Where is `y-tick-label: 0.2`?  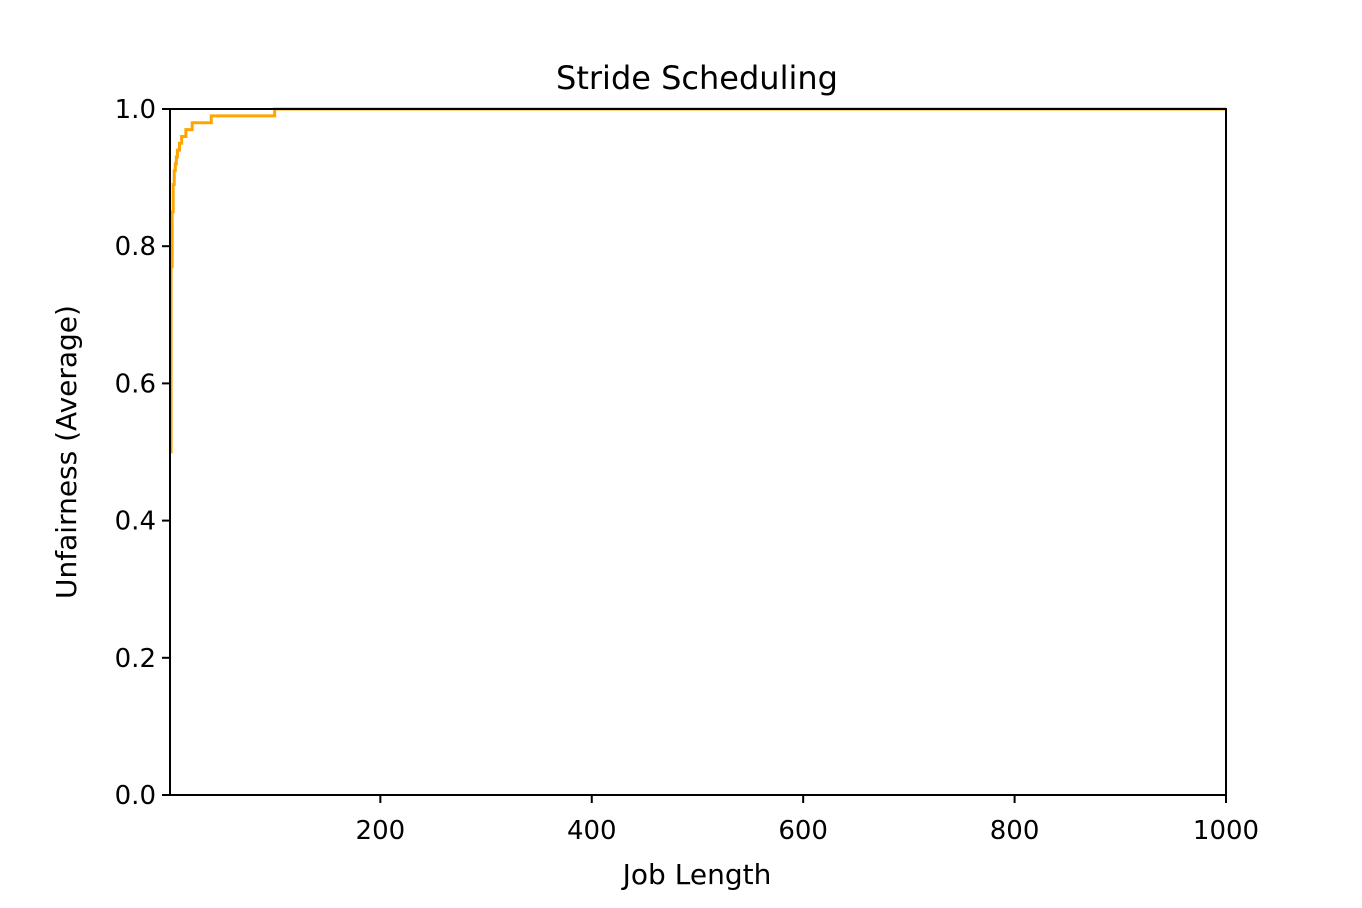
y-tick-label: 0.2 is located at coordinates (135, 659).